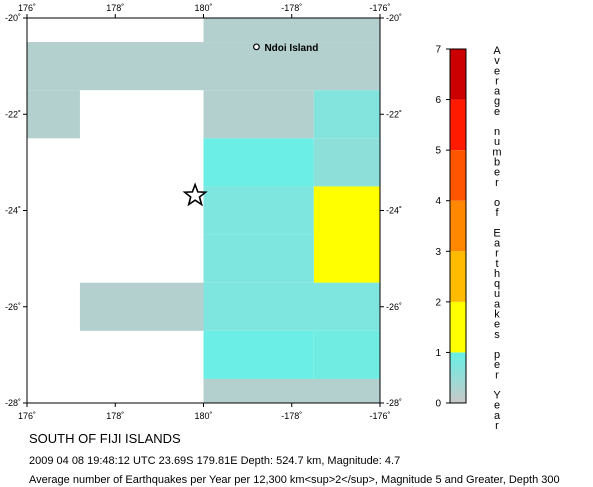 The height and width of the screenshot is (487, 593). I want to click on color-scale-title-char: m, so click(496, 152).